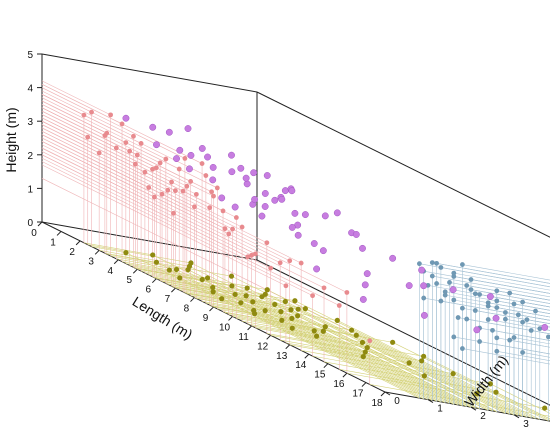  I want to click on y-tick-label: 1, so click(440, 409).